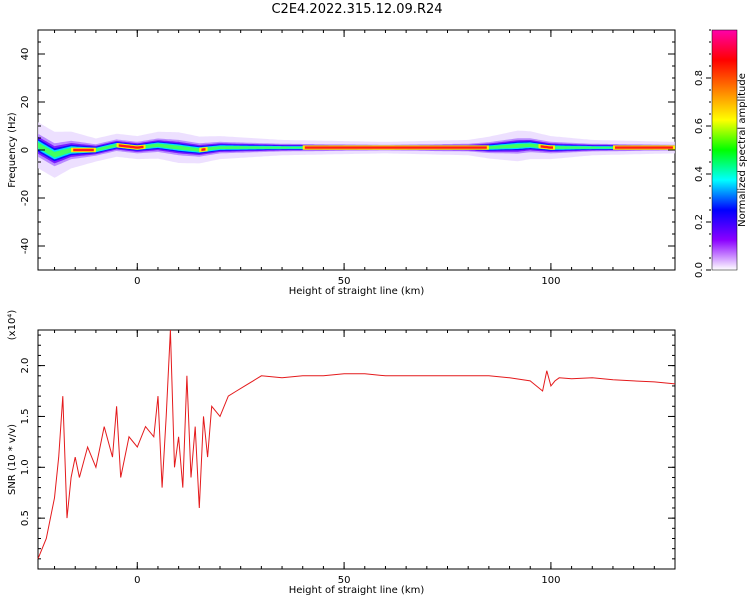 The image size is (750, 600). Describe the element at coordinates (699, 78) in the screenshot. I see `colorbar-tick-label: 0.8` at that location.